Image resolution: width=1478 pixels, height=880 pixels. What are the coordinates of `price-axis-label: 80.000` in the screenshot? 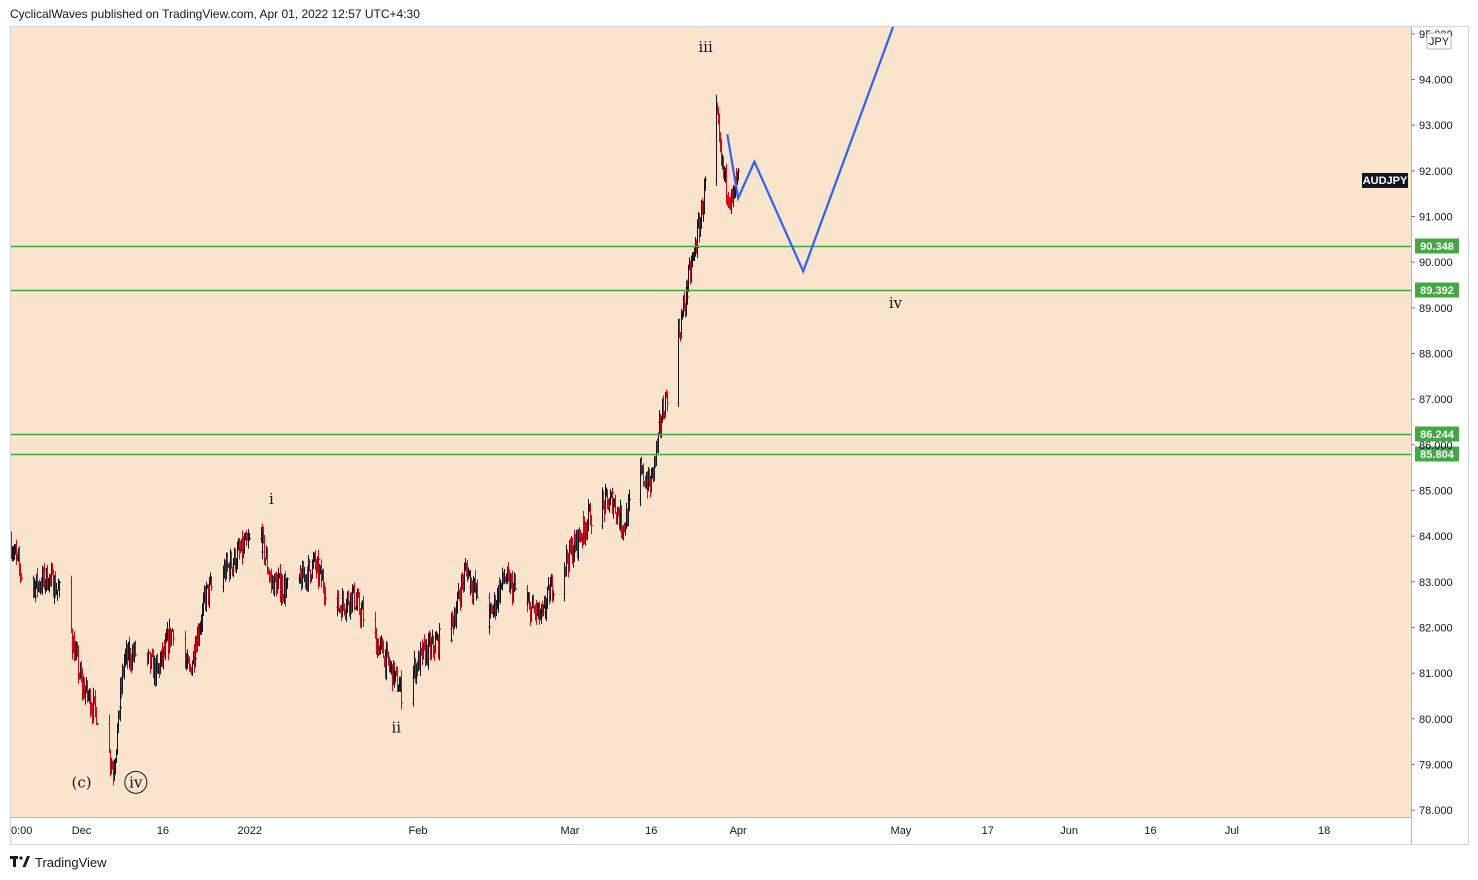 It's located at (1436, 720).